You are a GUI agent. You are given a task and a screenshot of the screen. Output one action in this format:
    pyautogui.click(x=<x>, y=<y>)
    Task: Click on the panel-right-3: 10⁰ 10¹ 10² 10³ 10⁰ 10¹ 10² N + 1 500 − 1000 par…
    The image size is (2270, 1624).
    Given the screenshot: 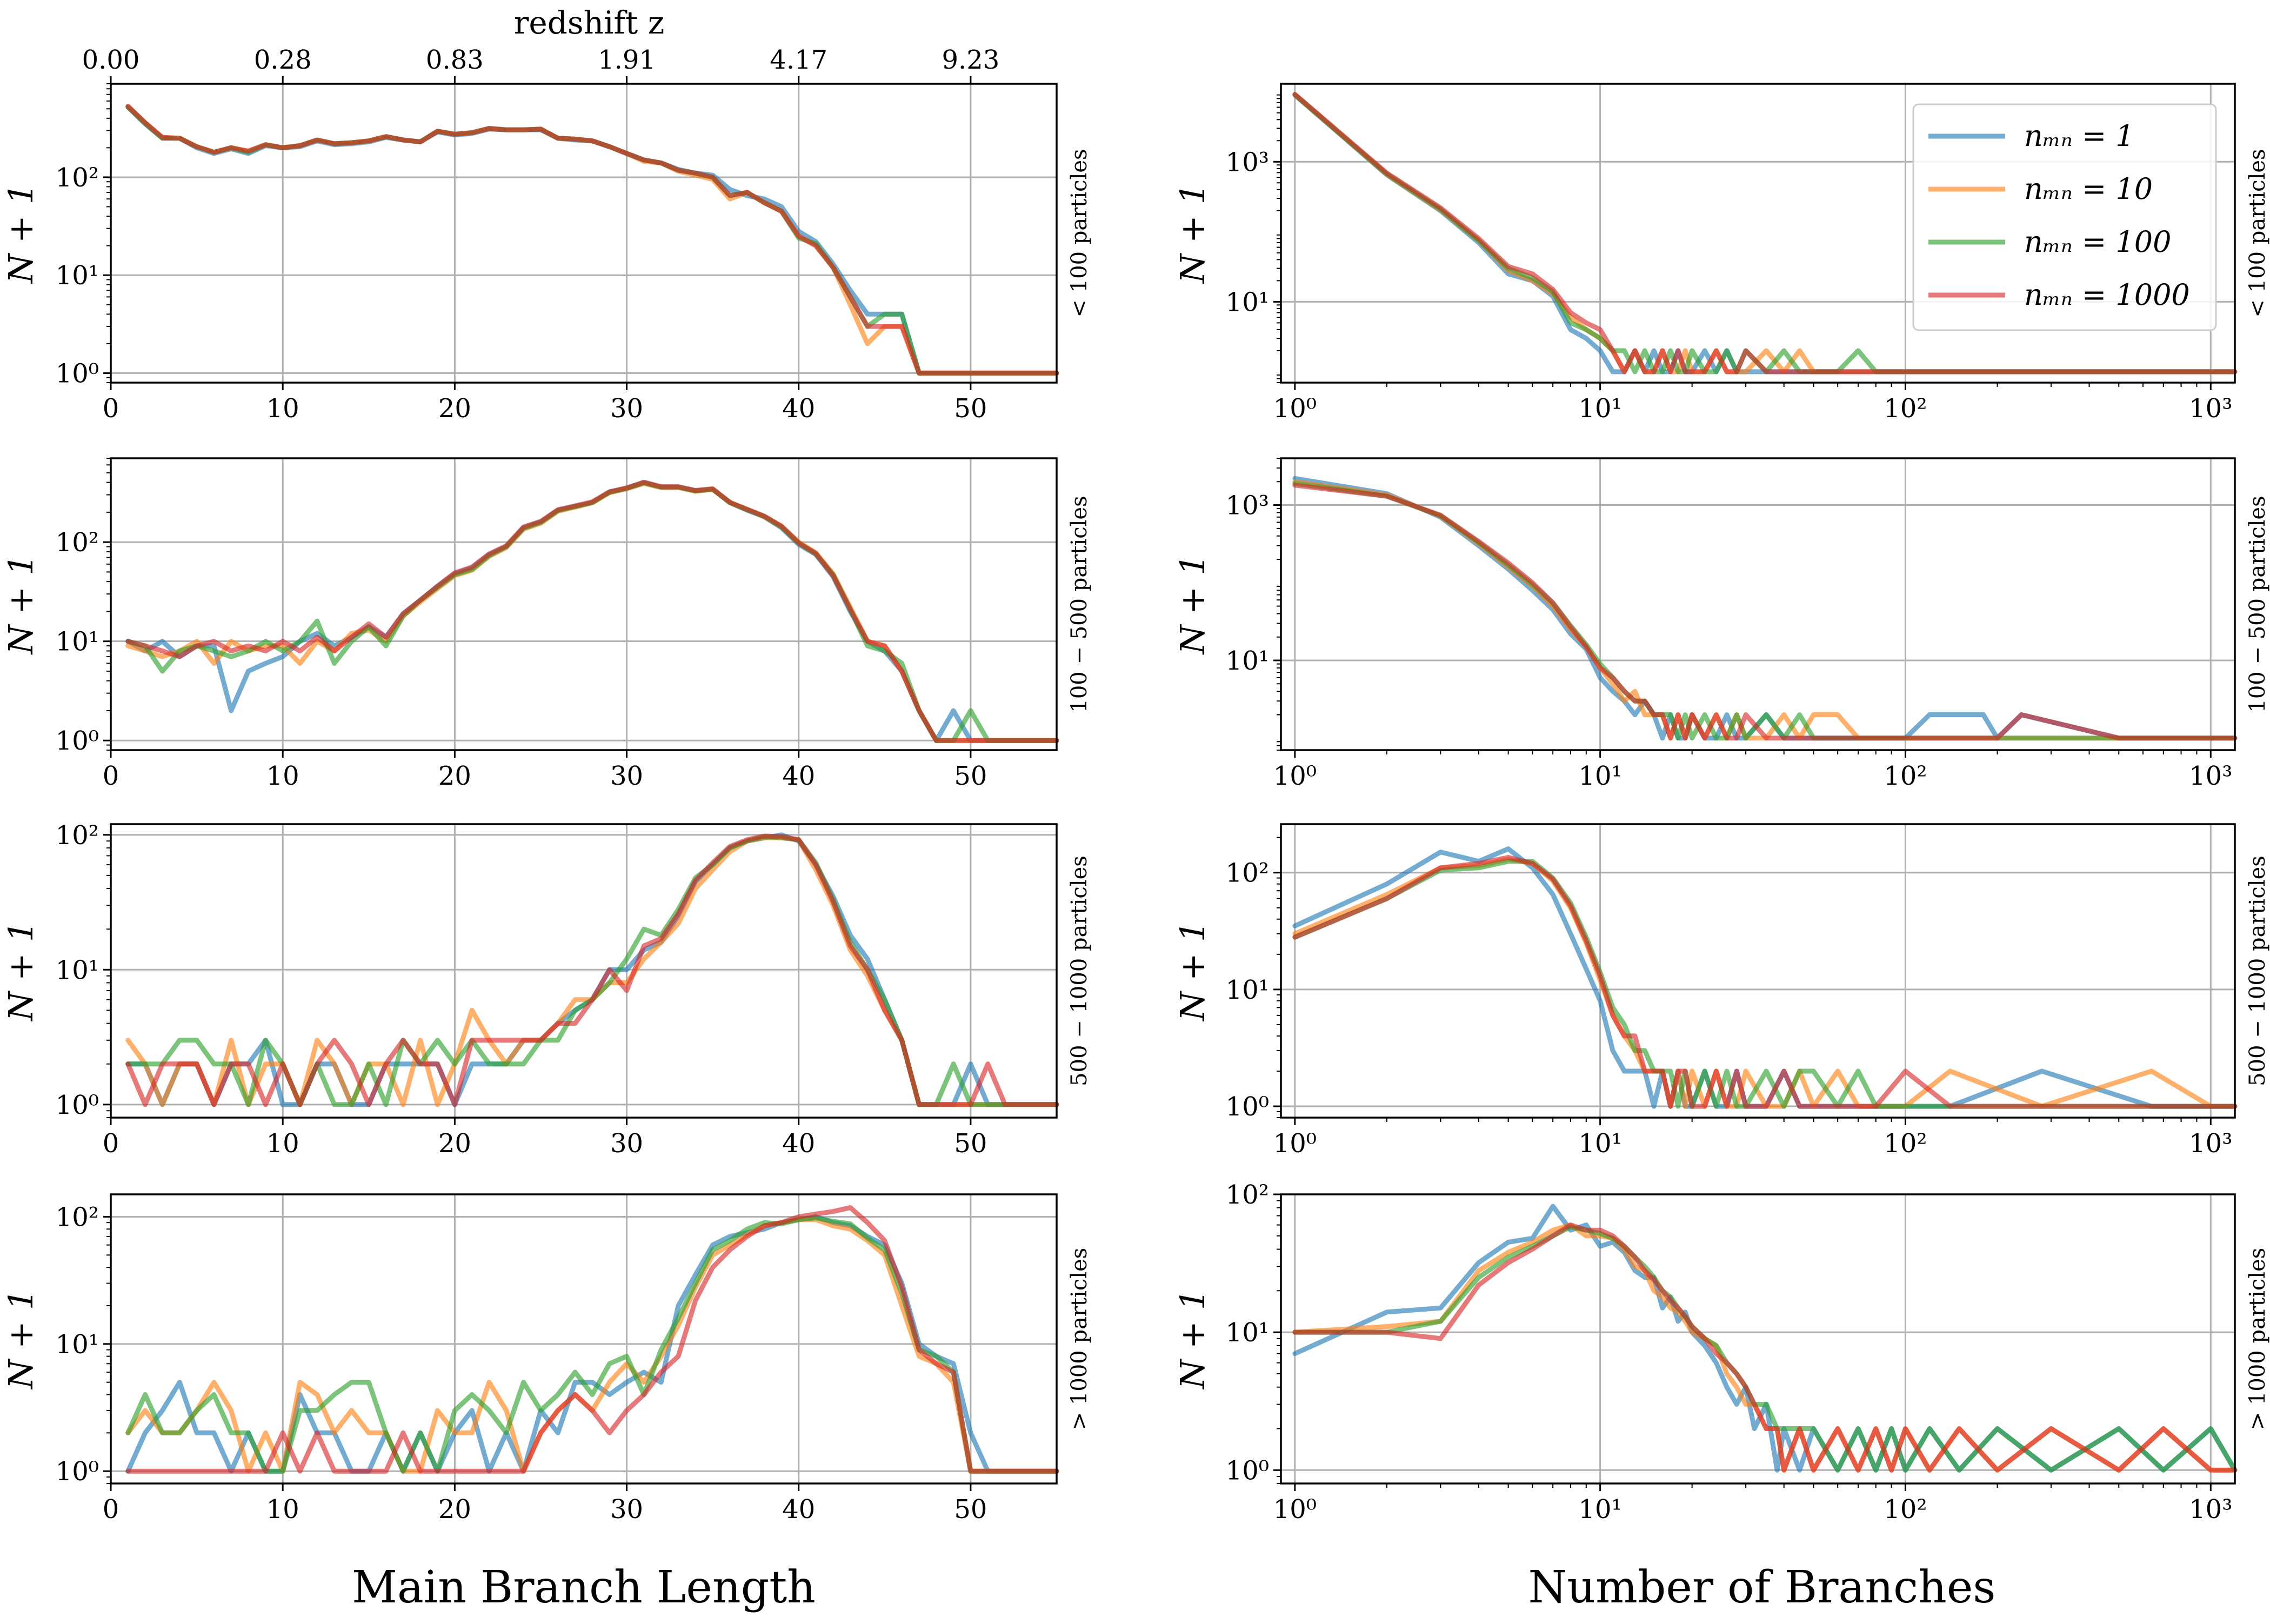 What is the action you would take?
    pyautogui.click(x=1721, y=991)
    